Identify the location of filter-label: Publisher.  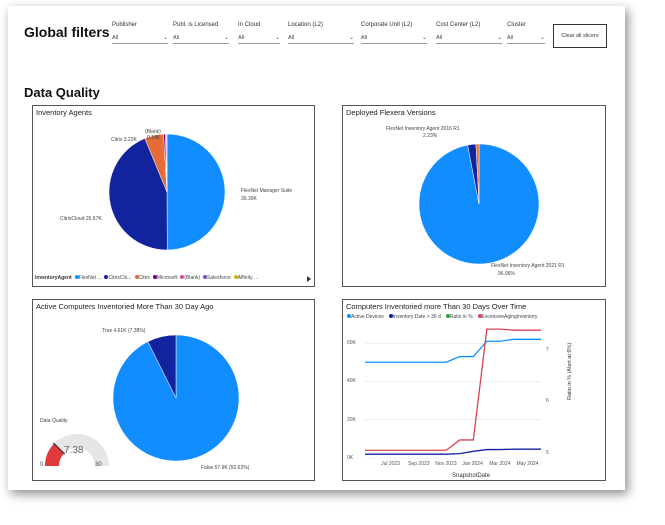
(125, 25).